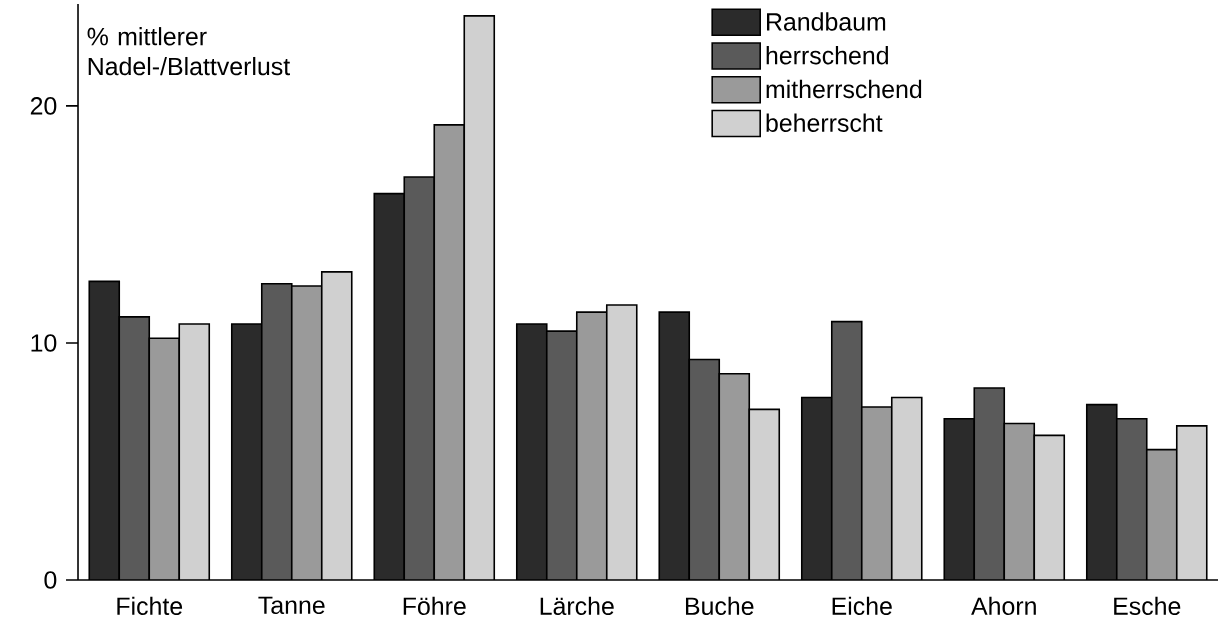 The width and height of the screenshot is (1226, 628). Describe the element at coordinates (434, 605) in the screenshot. I see `x-tick-label: Föhre` at that location.